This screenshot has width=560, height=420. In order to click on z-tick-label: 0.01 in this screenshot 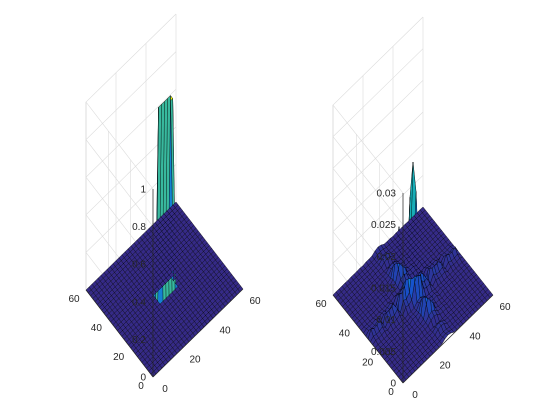, I will do `click(387, 320)`.